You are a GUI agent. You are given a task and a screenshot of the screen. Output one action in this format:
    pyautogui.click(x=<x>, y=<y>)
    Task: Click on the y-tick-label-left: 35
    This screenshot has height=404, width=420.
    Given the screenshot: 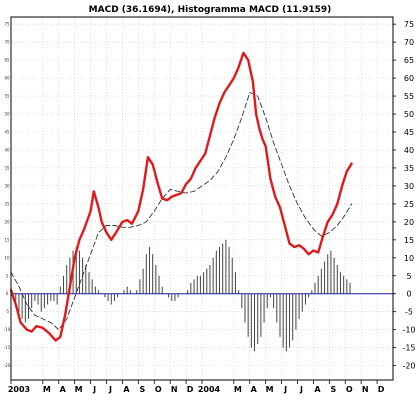 What is the action you would take?
    pyautogui.click(x=7, y=167)
    